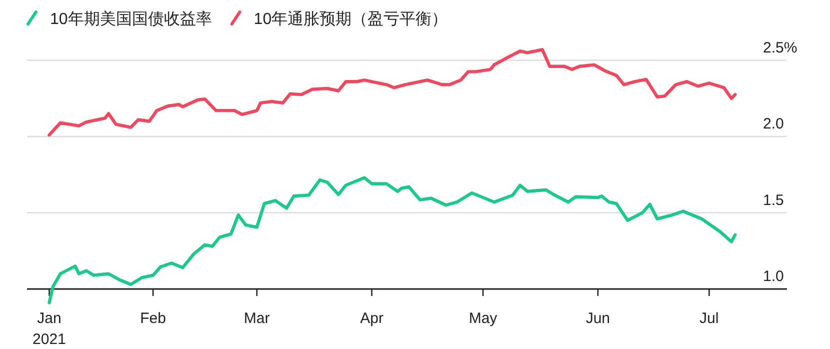 This screenshot has width=830, height=349. What do you see at coordinates (773, 200) in the screenshot?
I see `y-tick-label: 1.5` at bounding box center [773, 200].